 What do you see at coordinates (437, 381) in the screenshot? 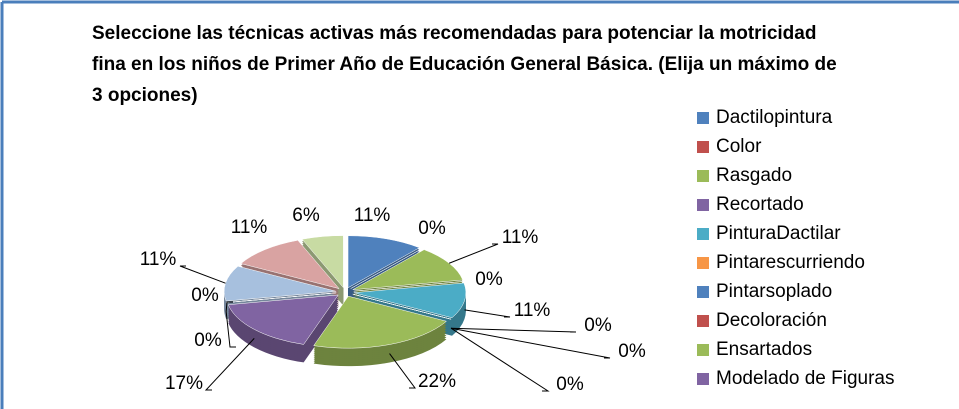
I see `data-label: 22%` at bounding box center [437, 381].